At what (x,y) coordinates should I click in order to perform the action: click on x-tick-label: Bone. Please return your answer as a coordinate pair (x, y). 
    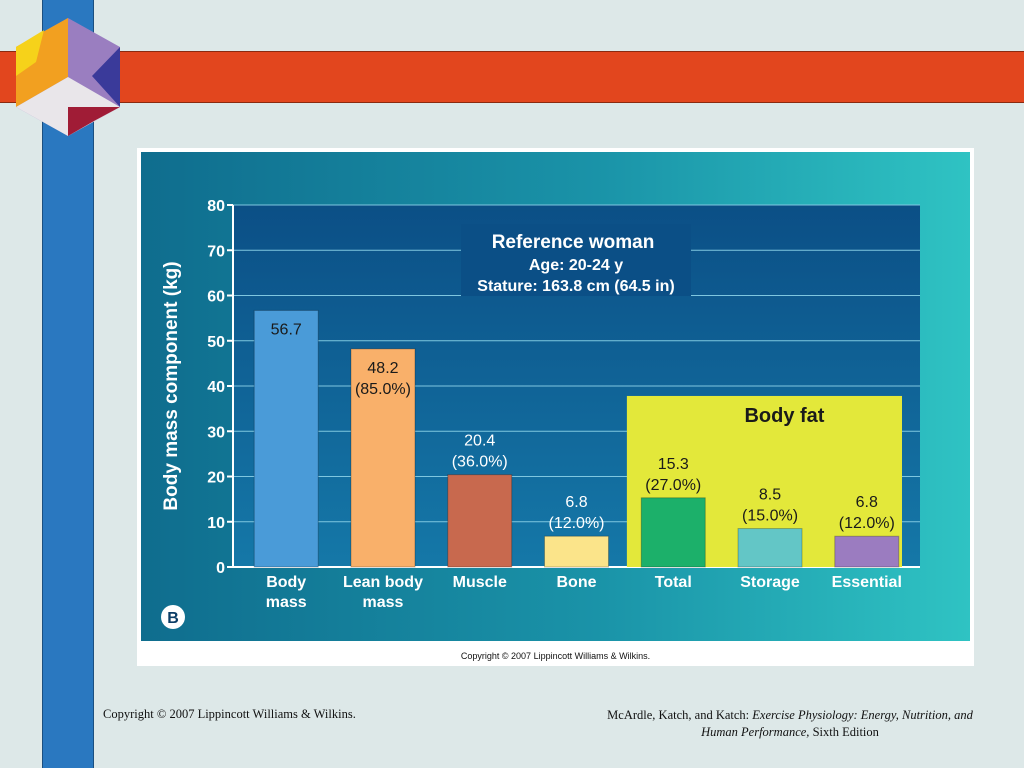
    Looking at the image, I should click on (577, 582).